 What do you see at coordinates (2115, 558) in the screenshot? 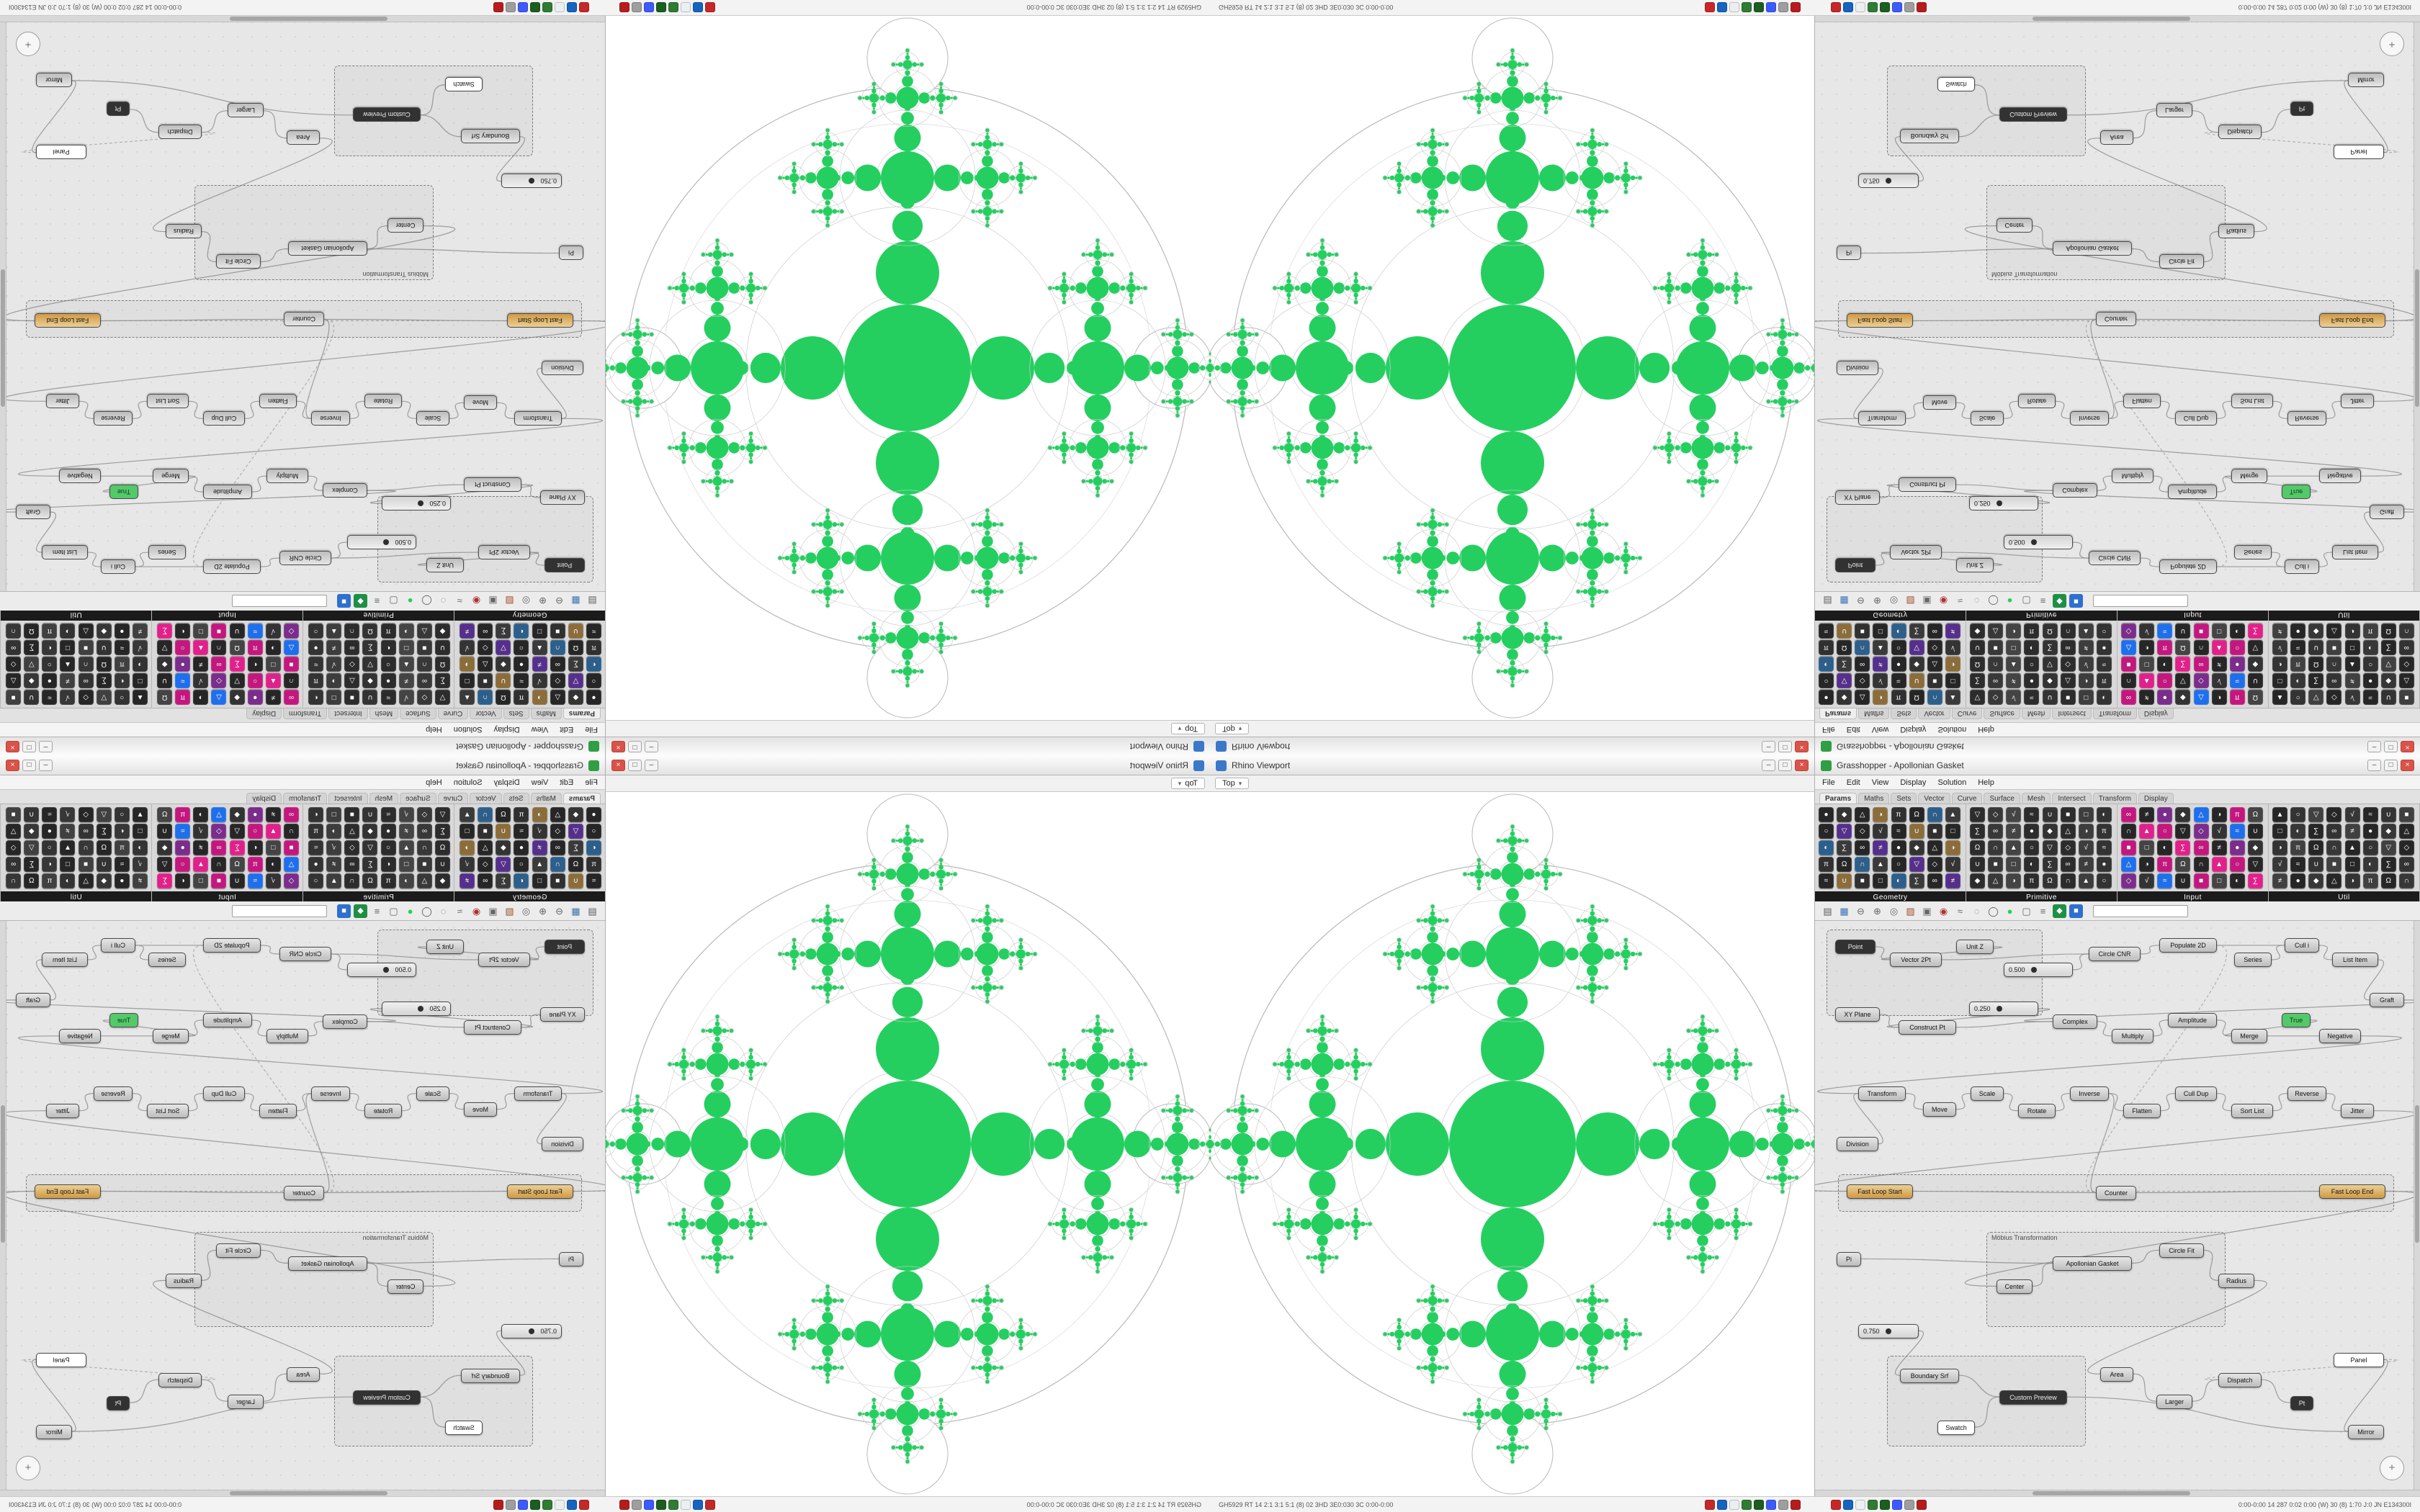
I see `gh-node: Circle CNR` at bounding box center [2115, 558].